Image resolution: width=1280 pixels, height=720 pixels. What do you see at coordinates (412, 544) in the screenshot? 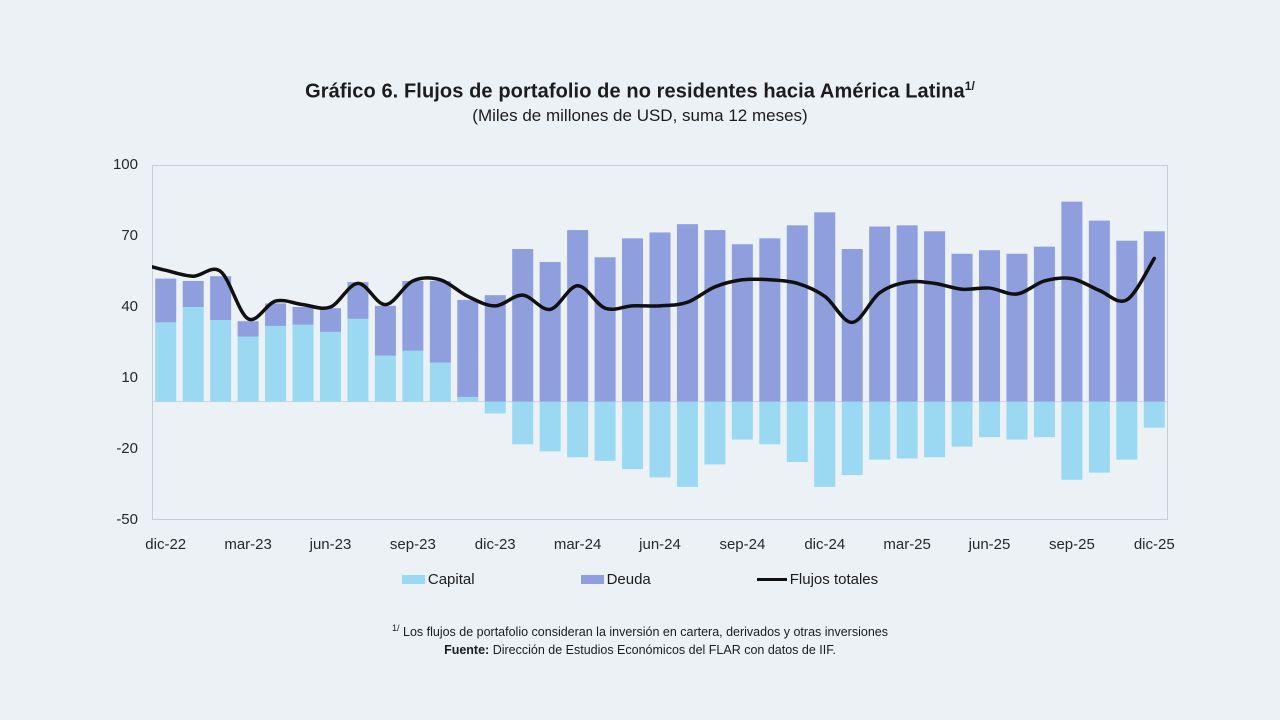
I see `x-tick-label: sep-23` at bounding box center [412, 544].